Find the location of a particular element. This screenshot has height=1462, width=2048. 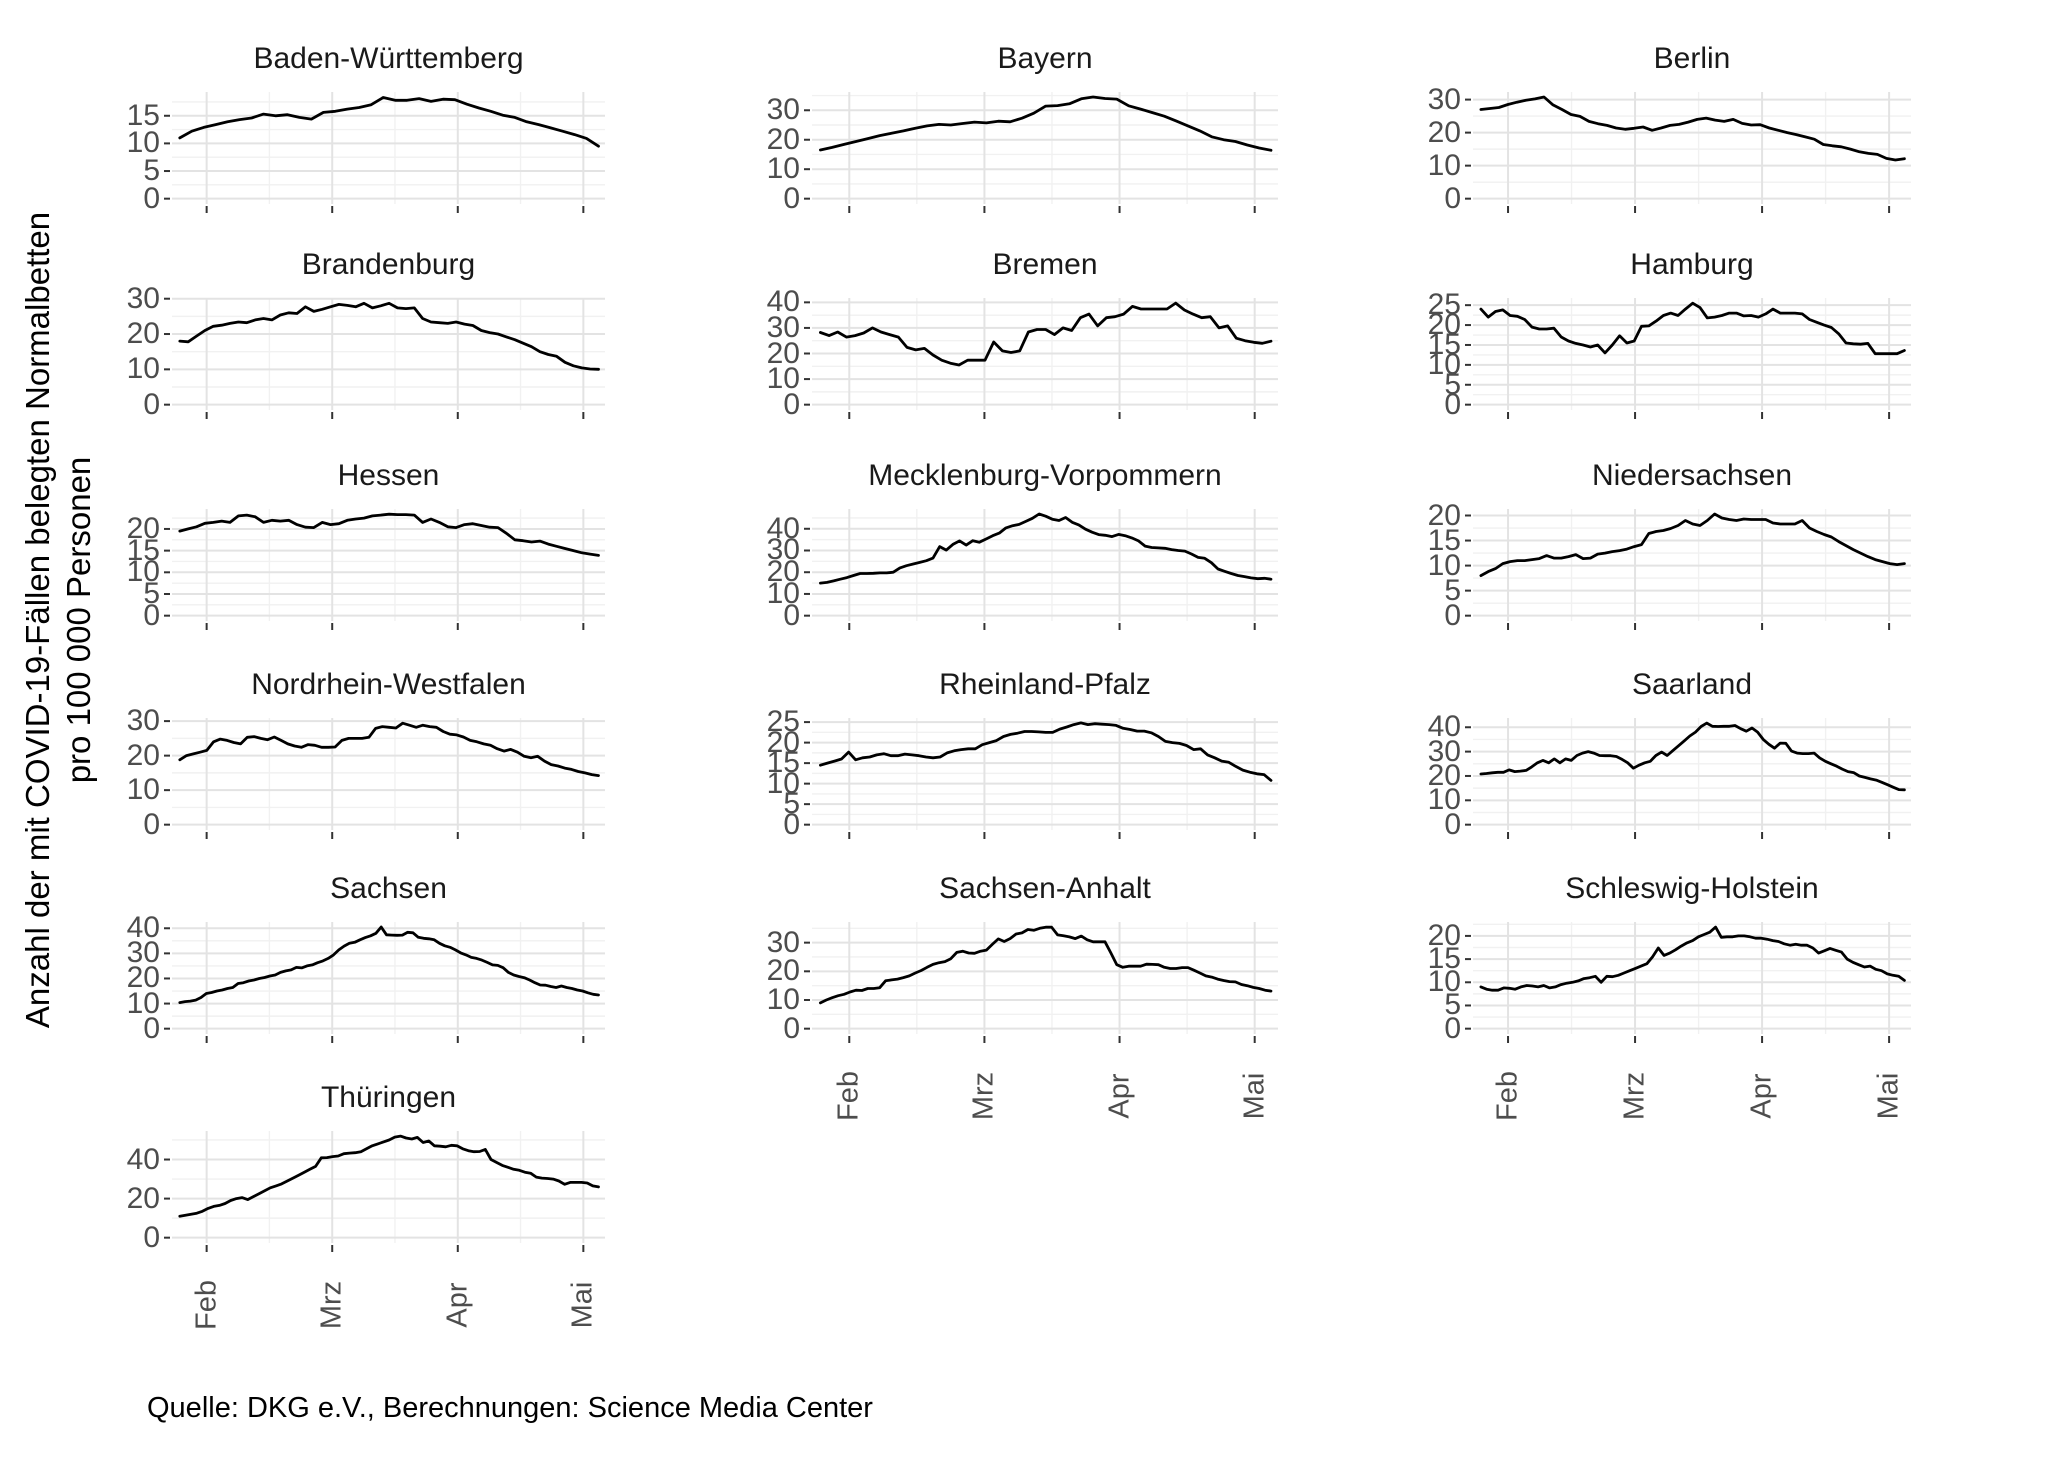

facet-title-nordrhein-westfalen: Nordrhein-Westfalen is located at coordinates (388, 684).